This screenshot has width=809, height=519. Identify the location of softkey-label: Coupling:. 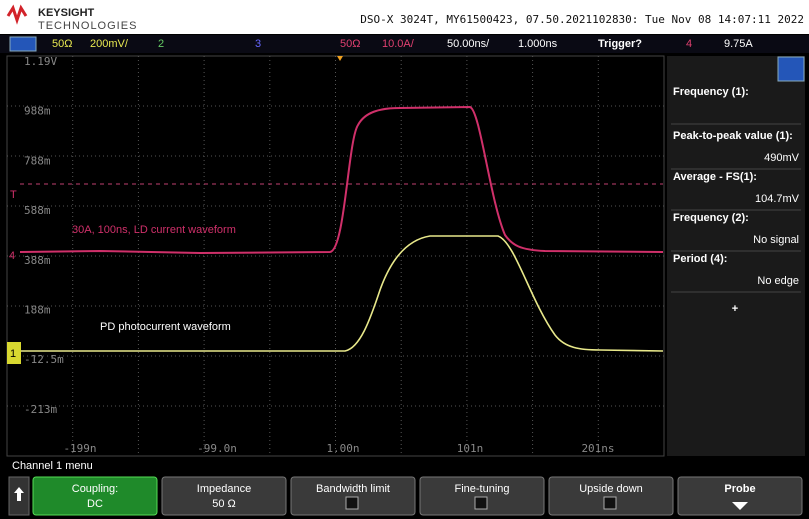
(95, 489).